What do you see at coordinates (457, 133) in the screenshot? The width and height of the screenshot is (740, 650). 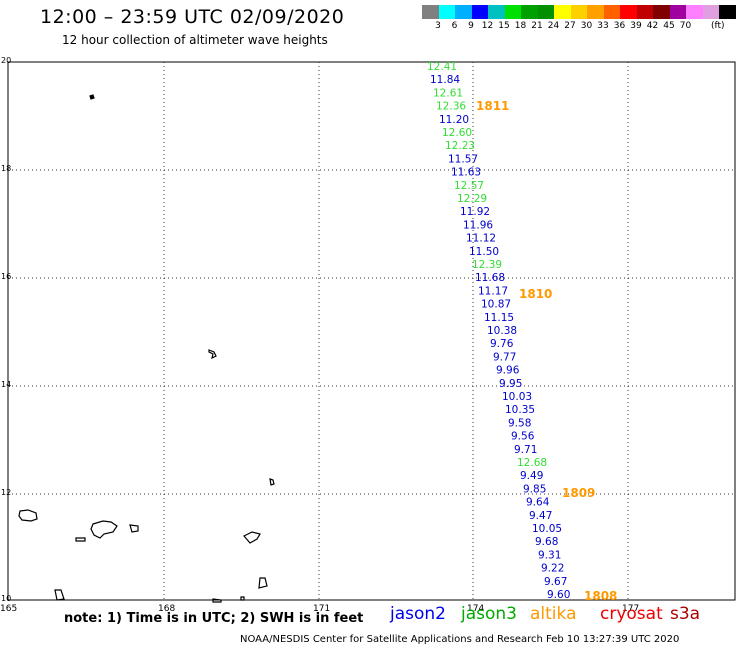 I see `wave-height-value: 12.60` at bounding box center [457, 133].